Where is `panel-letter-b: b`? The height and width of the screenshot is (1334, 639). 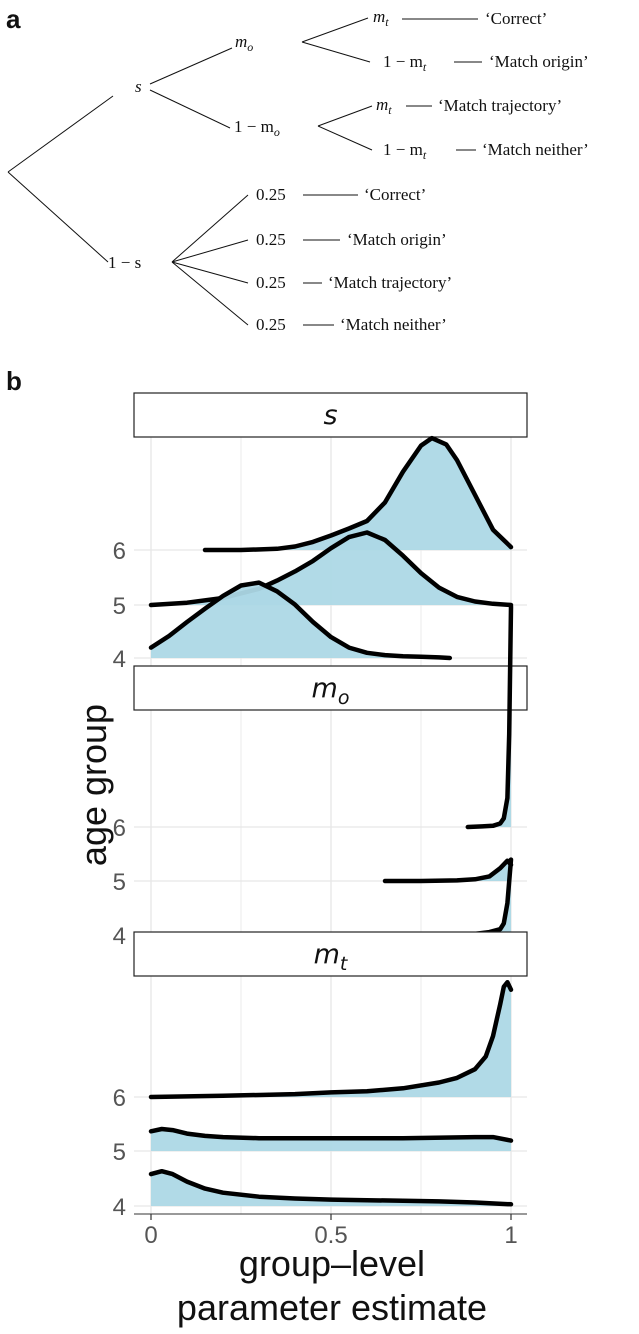 panel-letter-b: b is located at coordinates (14, 381).